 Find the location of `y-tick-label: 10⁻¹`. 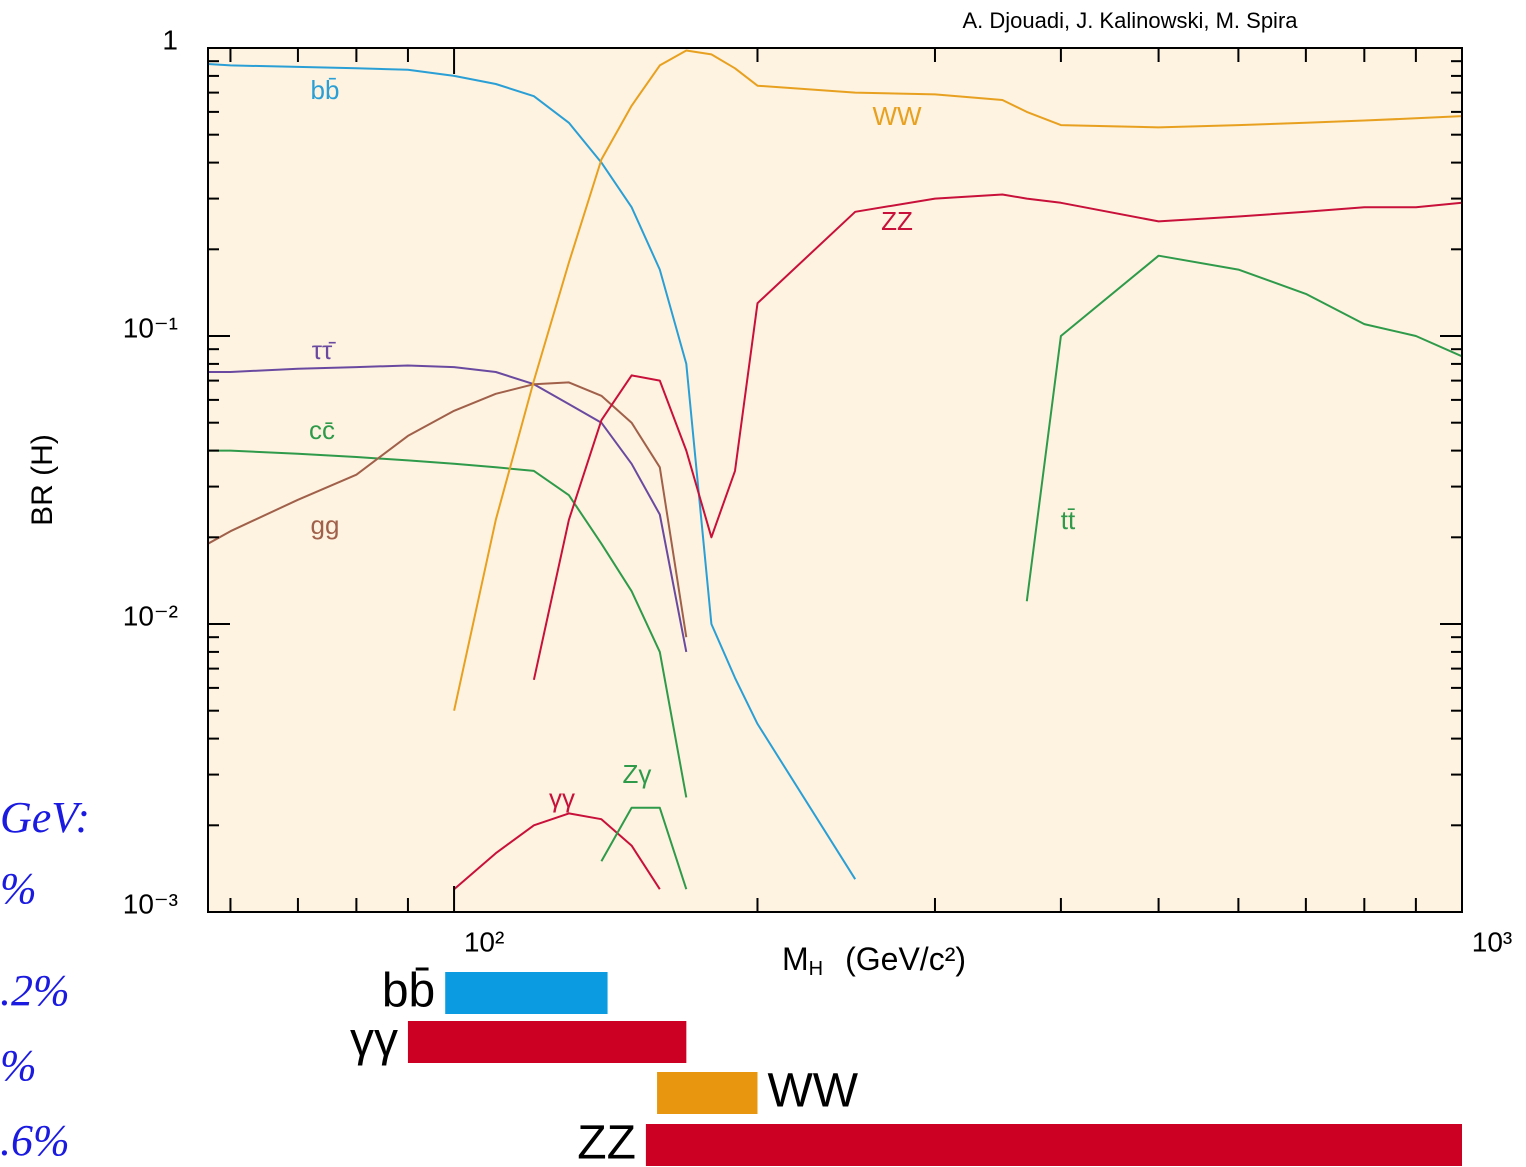

y-tick-label: 10⁻¹ is located at coordinates (150, 327).